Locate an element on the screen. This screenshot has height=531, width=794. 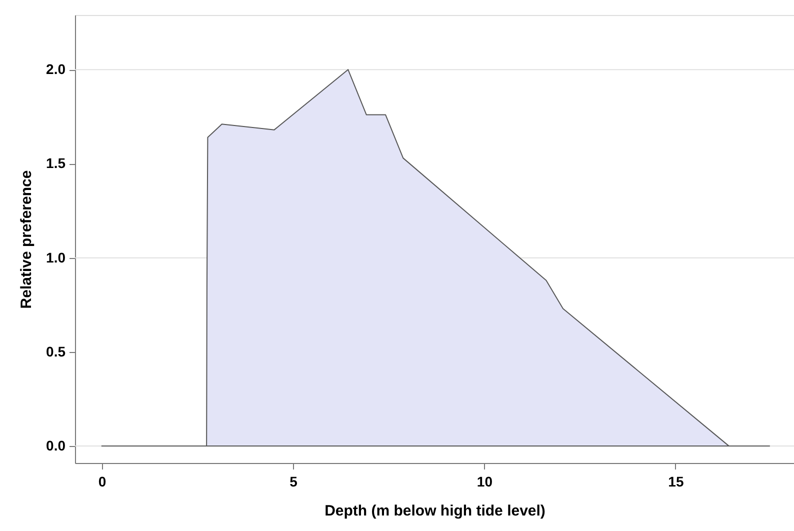
x-tick-label: 10 is located at coordinates (484, 482).